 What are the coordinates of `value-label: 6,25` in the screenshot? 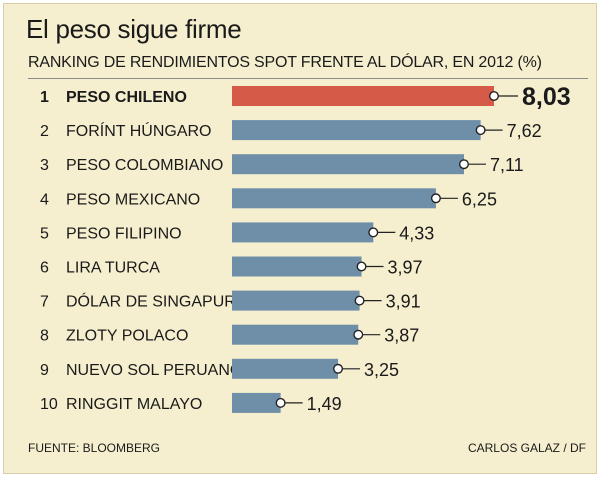 It's located at (479, 199).